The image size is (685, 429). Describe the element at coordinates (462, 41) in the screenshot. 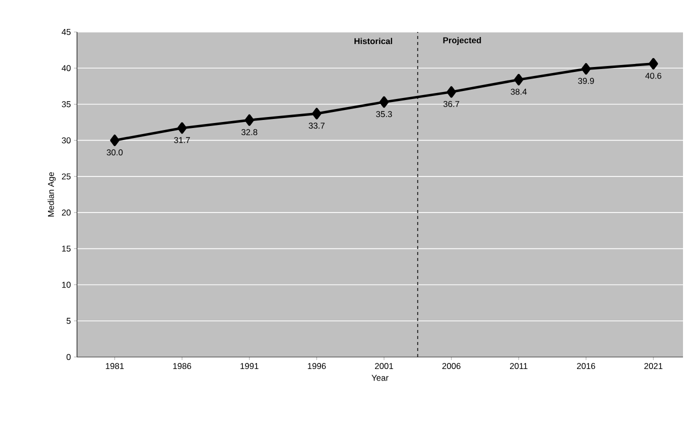

I see `annotation: Projected` at that location.